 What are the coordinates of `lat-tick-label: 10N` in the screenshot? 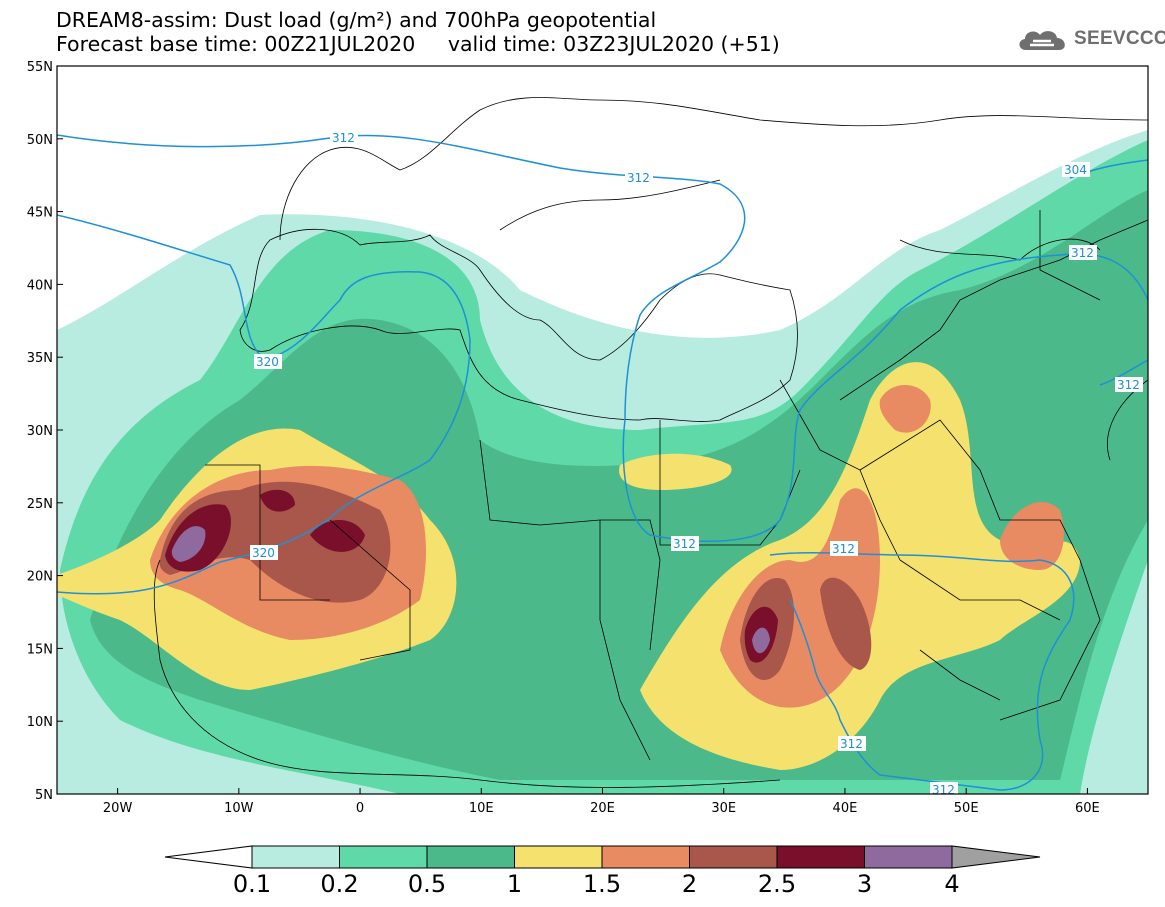 It's located at (40, 722).